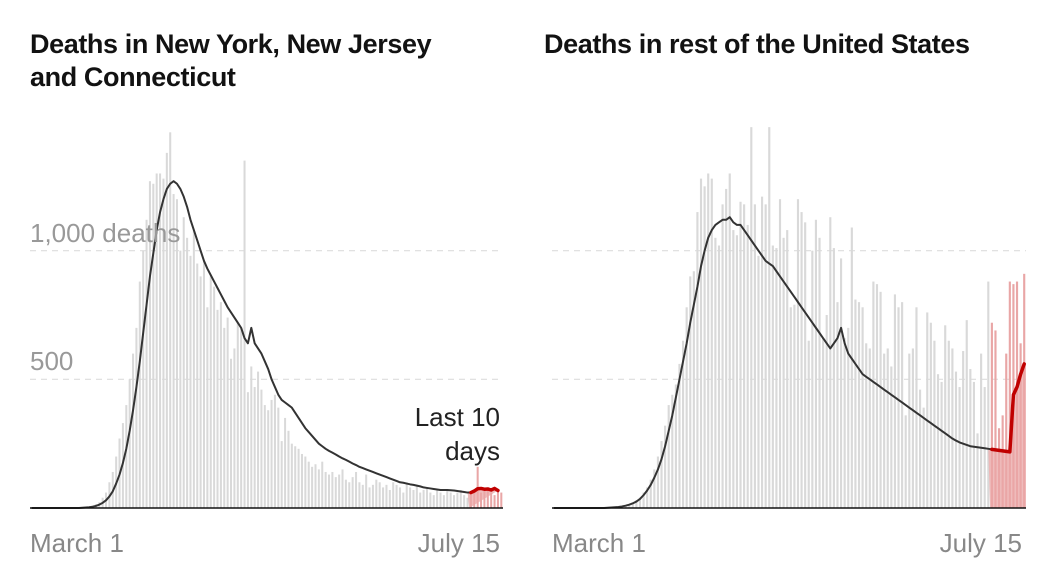 The image size is (1058, 584). What do you see at coordinates (105, 233) in the screenshot?
I see `left-y-tick-label-1000: 1,000 deaths` at bounding box center [105, 233].